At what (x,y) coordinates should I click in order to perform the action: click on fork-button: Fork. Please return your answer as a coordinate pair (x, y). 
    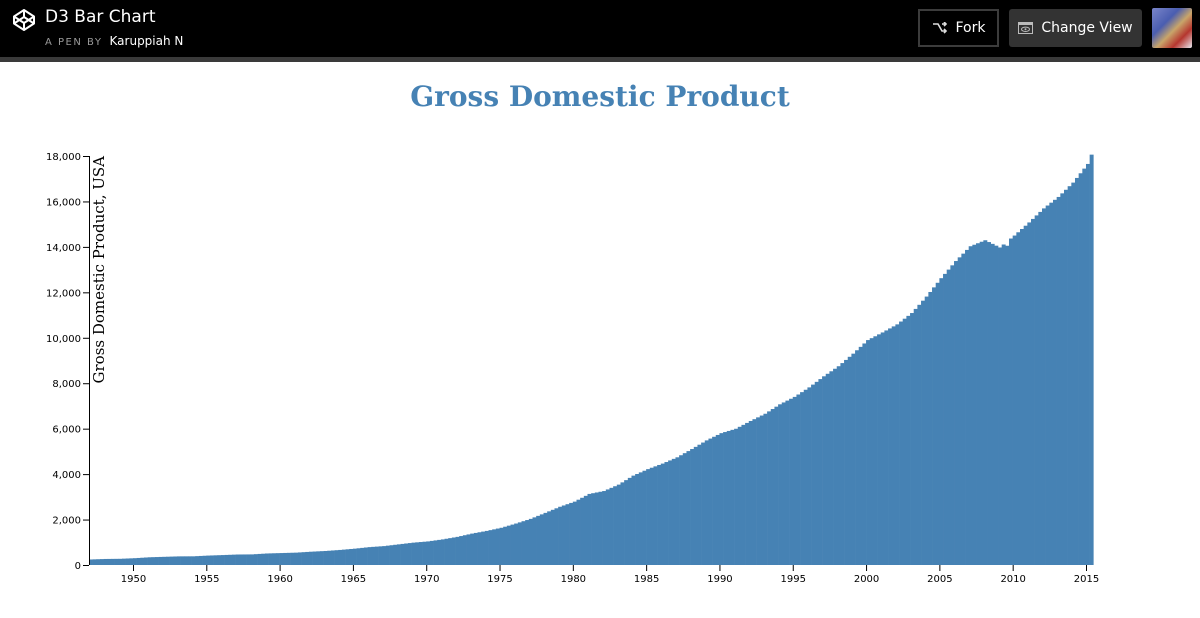
    Looking at the image, I should click on (958, 28).